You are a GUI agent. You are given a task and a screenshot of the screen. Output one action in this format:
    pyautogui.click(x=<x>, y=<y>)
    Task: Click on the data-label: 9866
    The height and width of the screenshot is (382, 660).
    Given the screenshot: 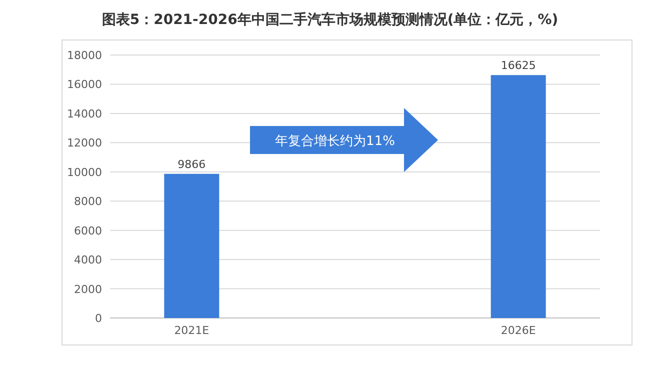 What is the action you would take?
    pyautogui.click(x=192, y=164)
    